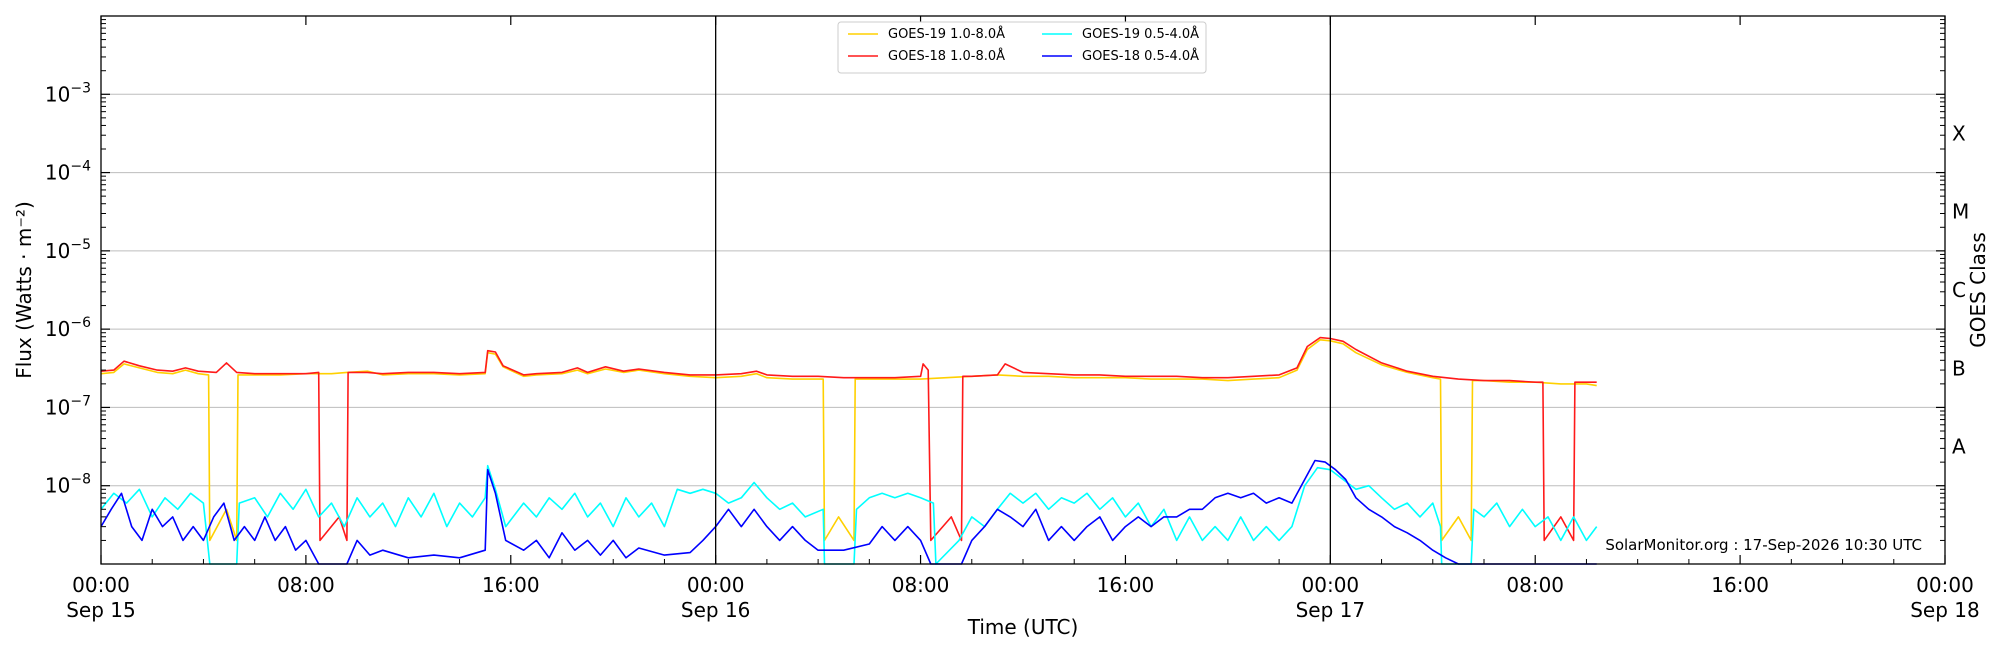  What do you see at coordinates (101, 610) in the screenshot?
I see `x-tick-label-date: Sep 15` at bounding box center [101, 610].